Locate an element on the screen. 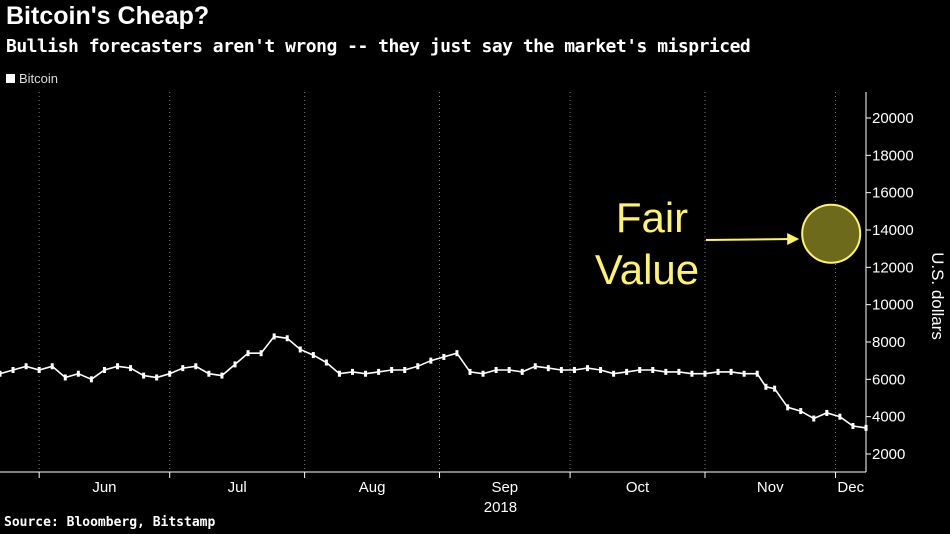 The height and width of the screenshot is (534, 950). annotation-arrow-line is located at coordinates (749, 239).